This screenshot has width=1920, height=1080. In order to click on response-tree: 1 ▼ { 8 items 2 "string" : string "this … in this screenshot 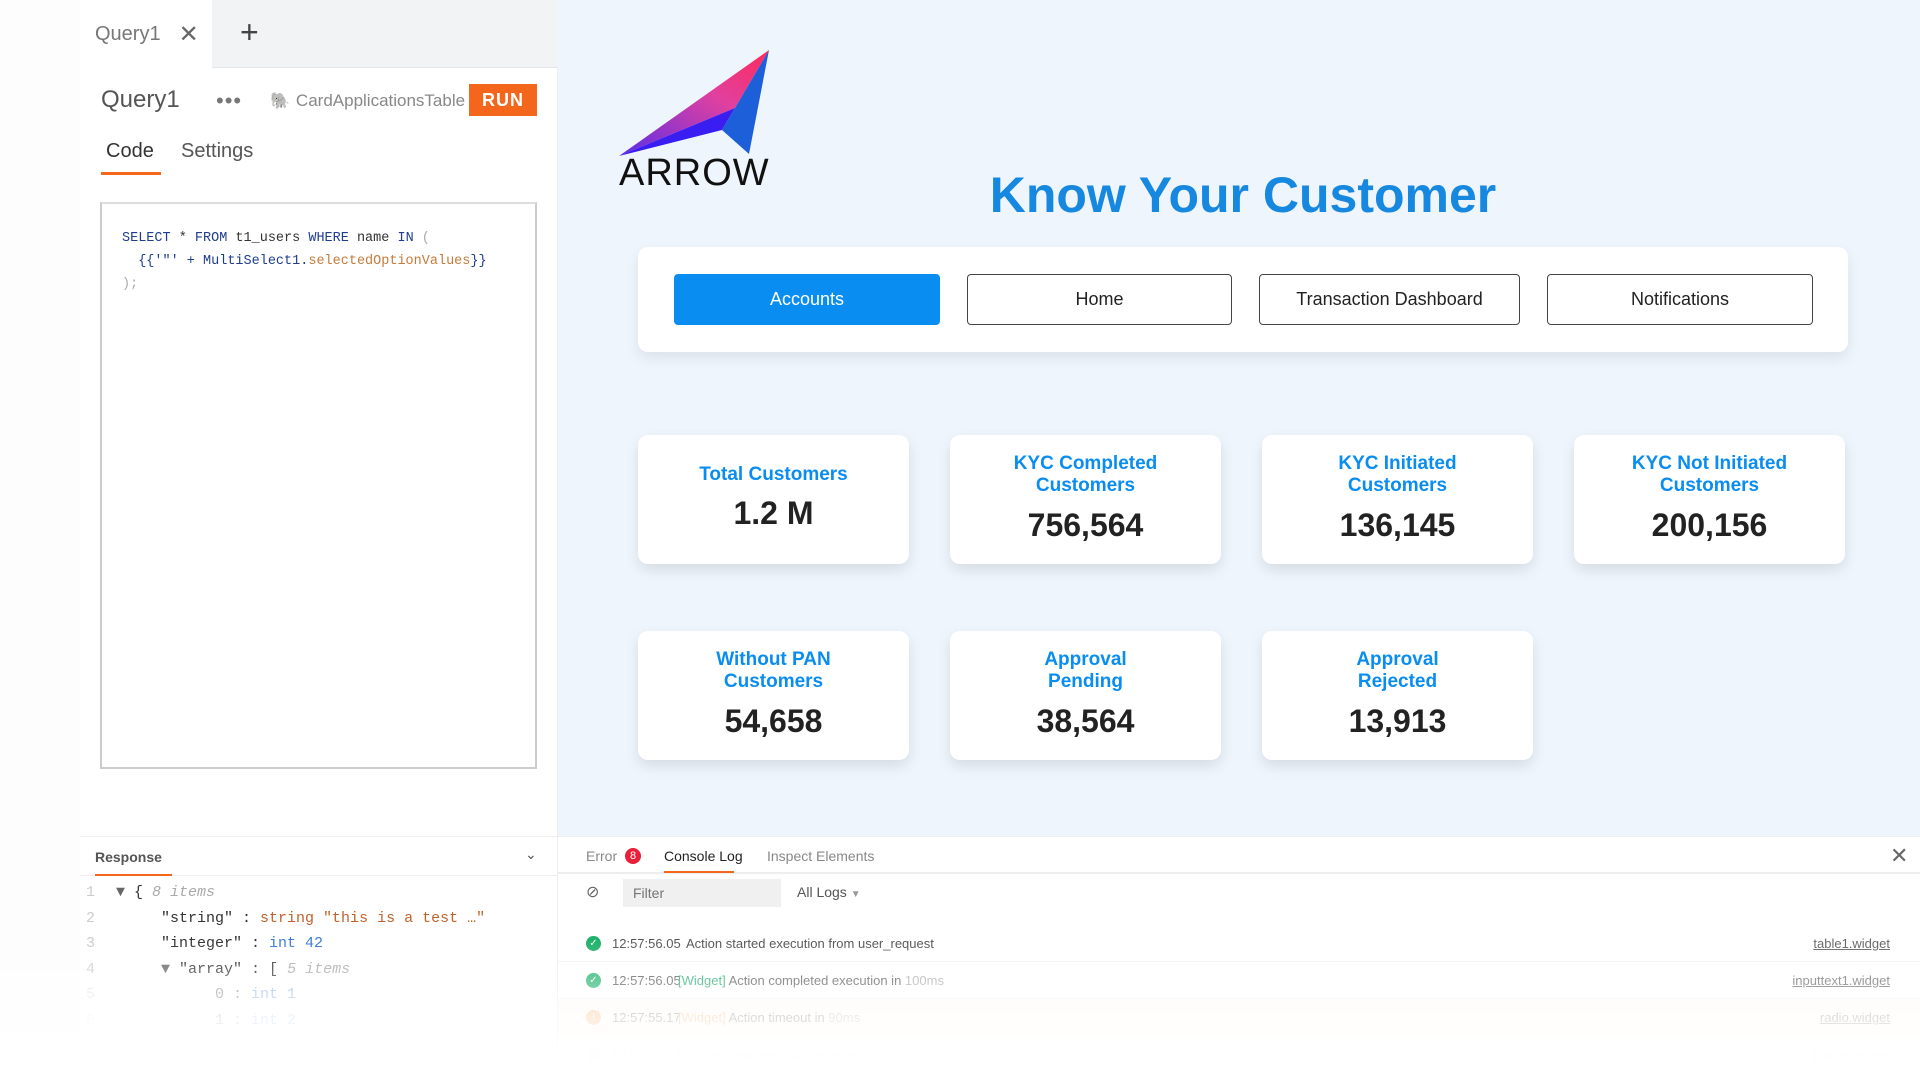, I will do `click(319, 957)`.